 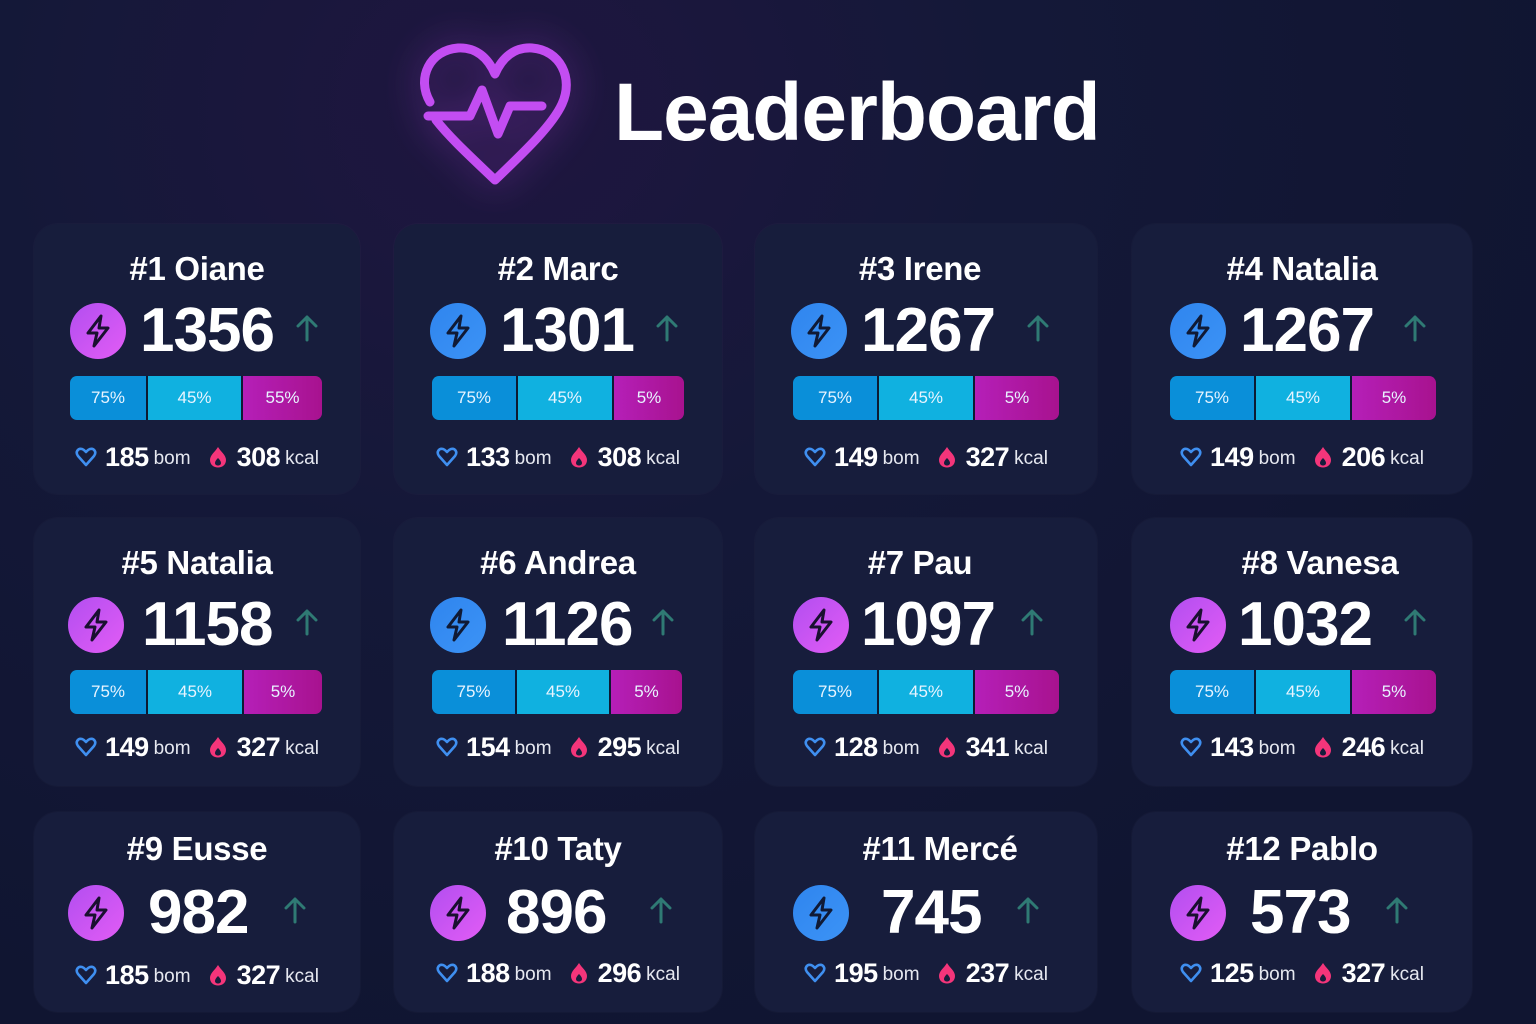 I want to click on player-card: #6 Andrea 1126 75% 45% 5% 154 bom 295 kcal, so click(x=558, y=652).